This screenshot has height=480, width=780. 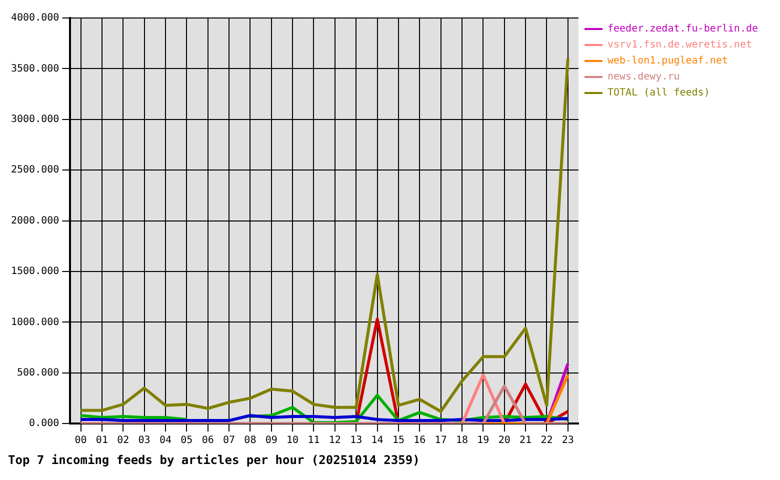 I want to click on x-tick-label: 06, so click(x=208, y=440).